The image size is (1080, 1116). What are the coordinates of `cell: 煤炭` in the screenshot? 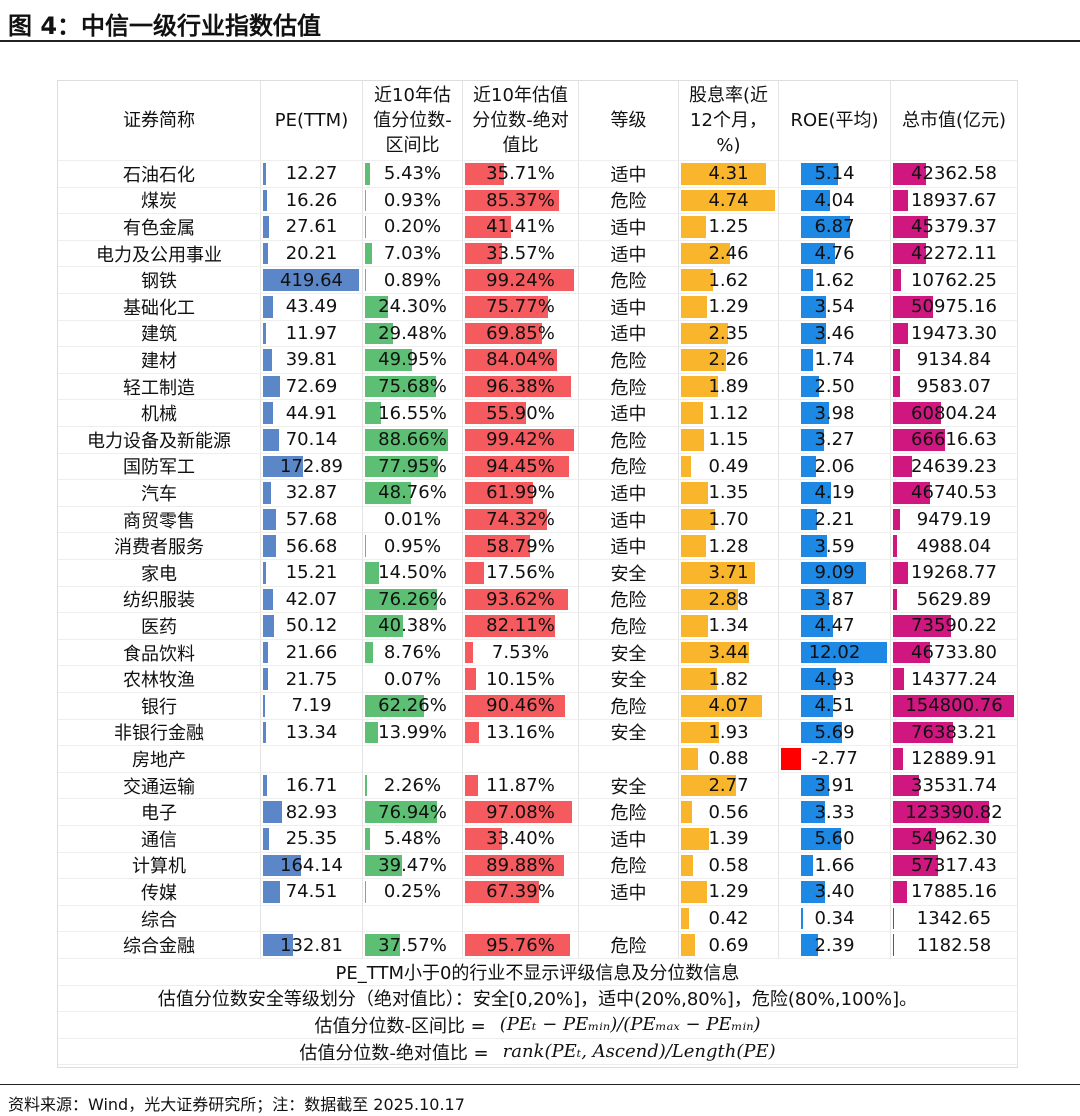 It's located at (159, 201).